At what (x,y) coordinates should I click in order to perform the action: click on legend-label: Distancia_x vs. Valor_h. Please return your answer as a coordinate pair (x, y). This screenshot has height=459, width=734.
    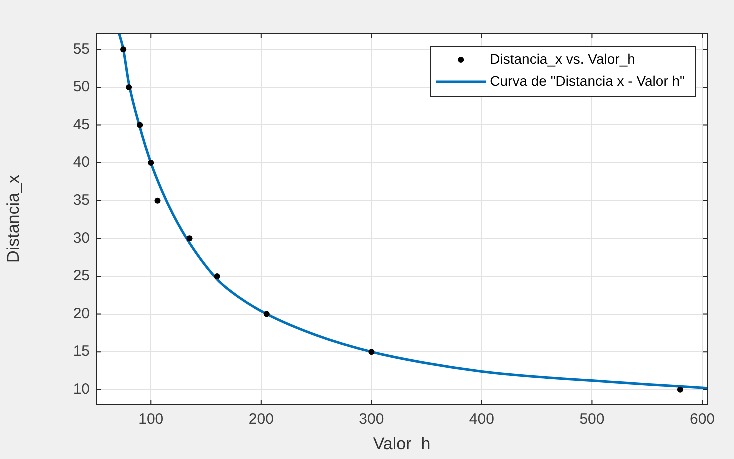
    Looking at the image, I should click on (563, 58).